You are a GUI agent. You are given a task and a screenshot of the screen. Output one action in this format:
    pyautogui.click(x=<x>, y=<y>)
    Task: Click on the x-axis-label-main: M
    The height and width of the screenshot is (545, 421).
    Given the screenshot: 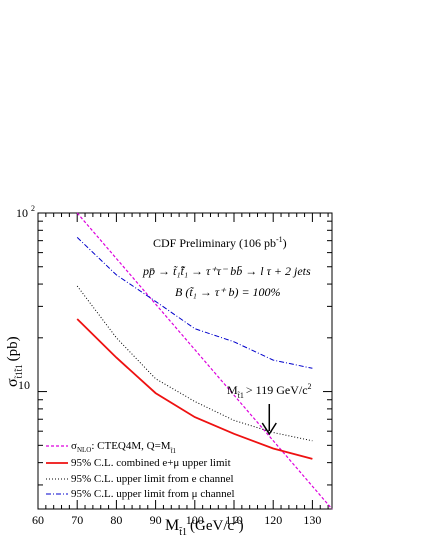 What is the action you would take?
    pyautogui.click(x=172, y=525)
    